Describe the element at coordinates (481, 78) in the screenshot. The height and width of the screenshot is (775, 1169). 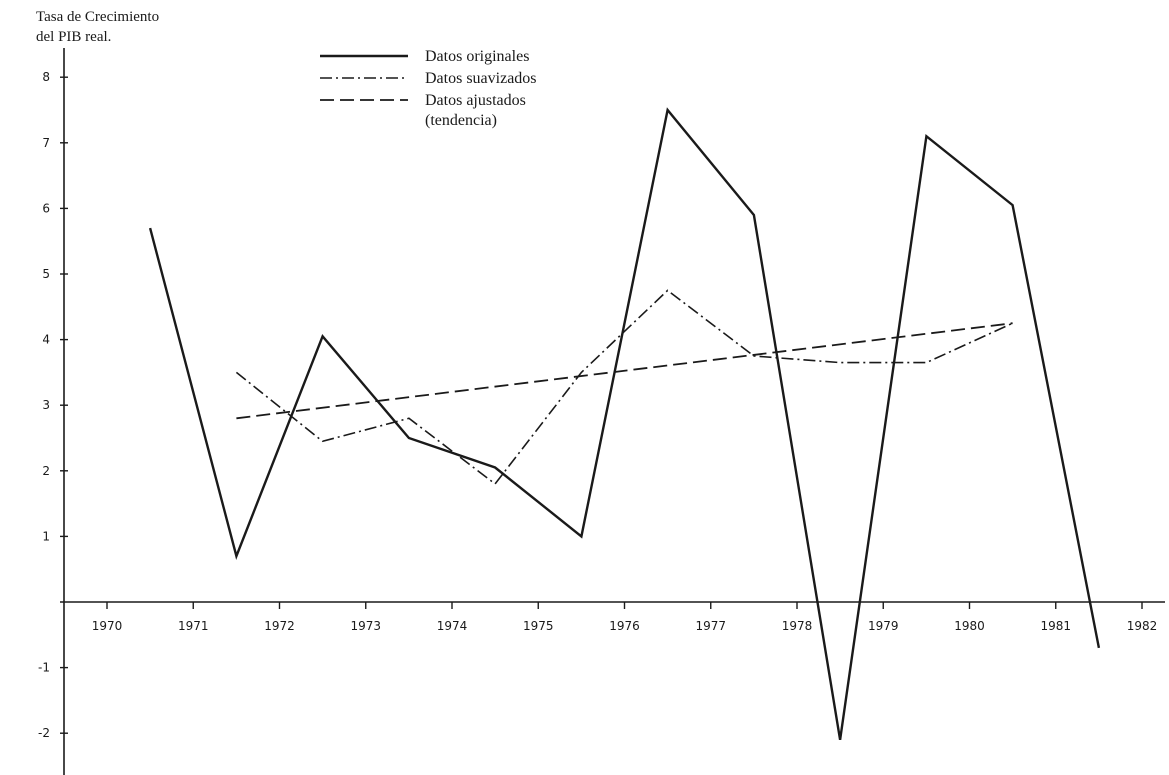
I see `legend-label-smoothed: Datos suavizados` at that location.